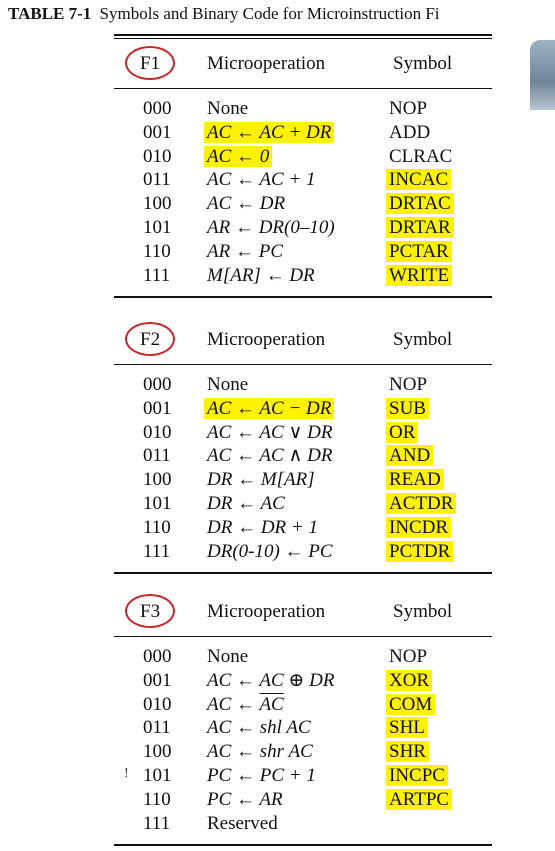 This screenshot has height=851, width=555. I want to click on field-name-f1: F1, so click(150, 63).